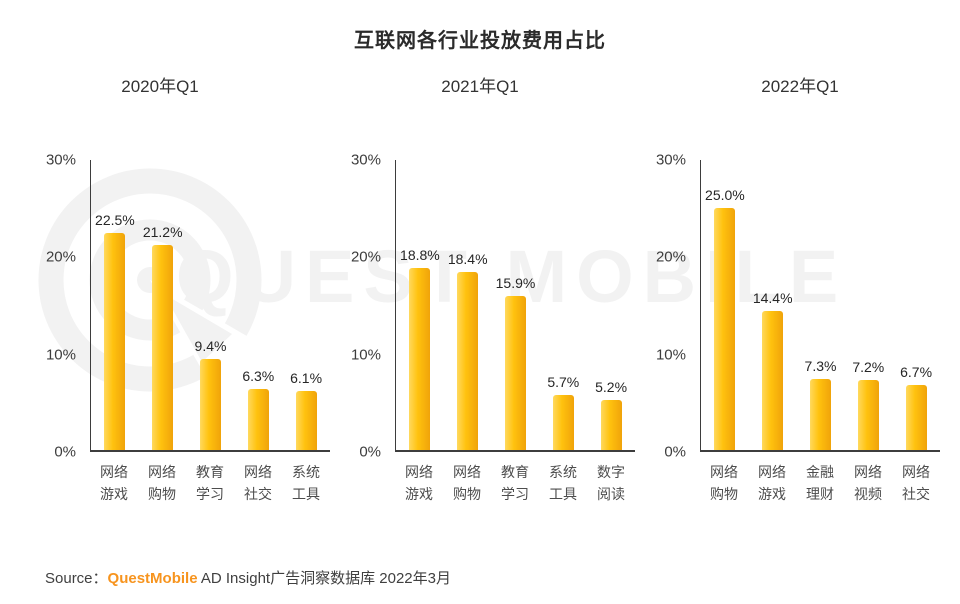 The image size is (960, 604). Describe the element at coordinates (152, 578) in the screenshot. I see `source-brand: QuestMobile` at that location.